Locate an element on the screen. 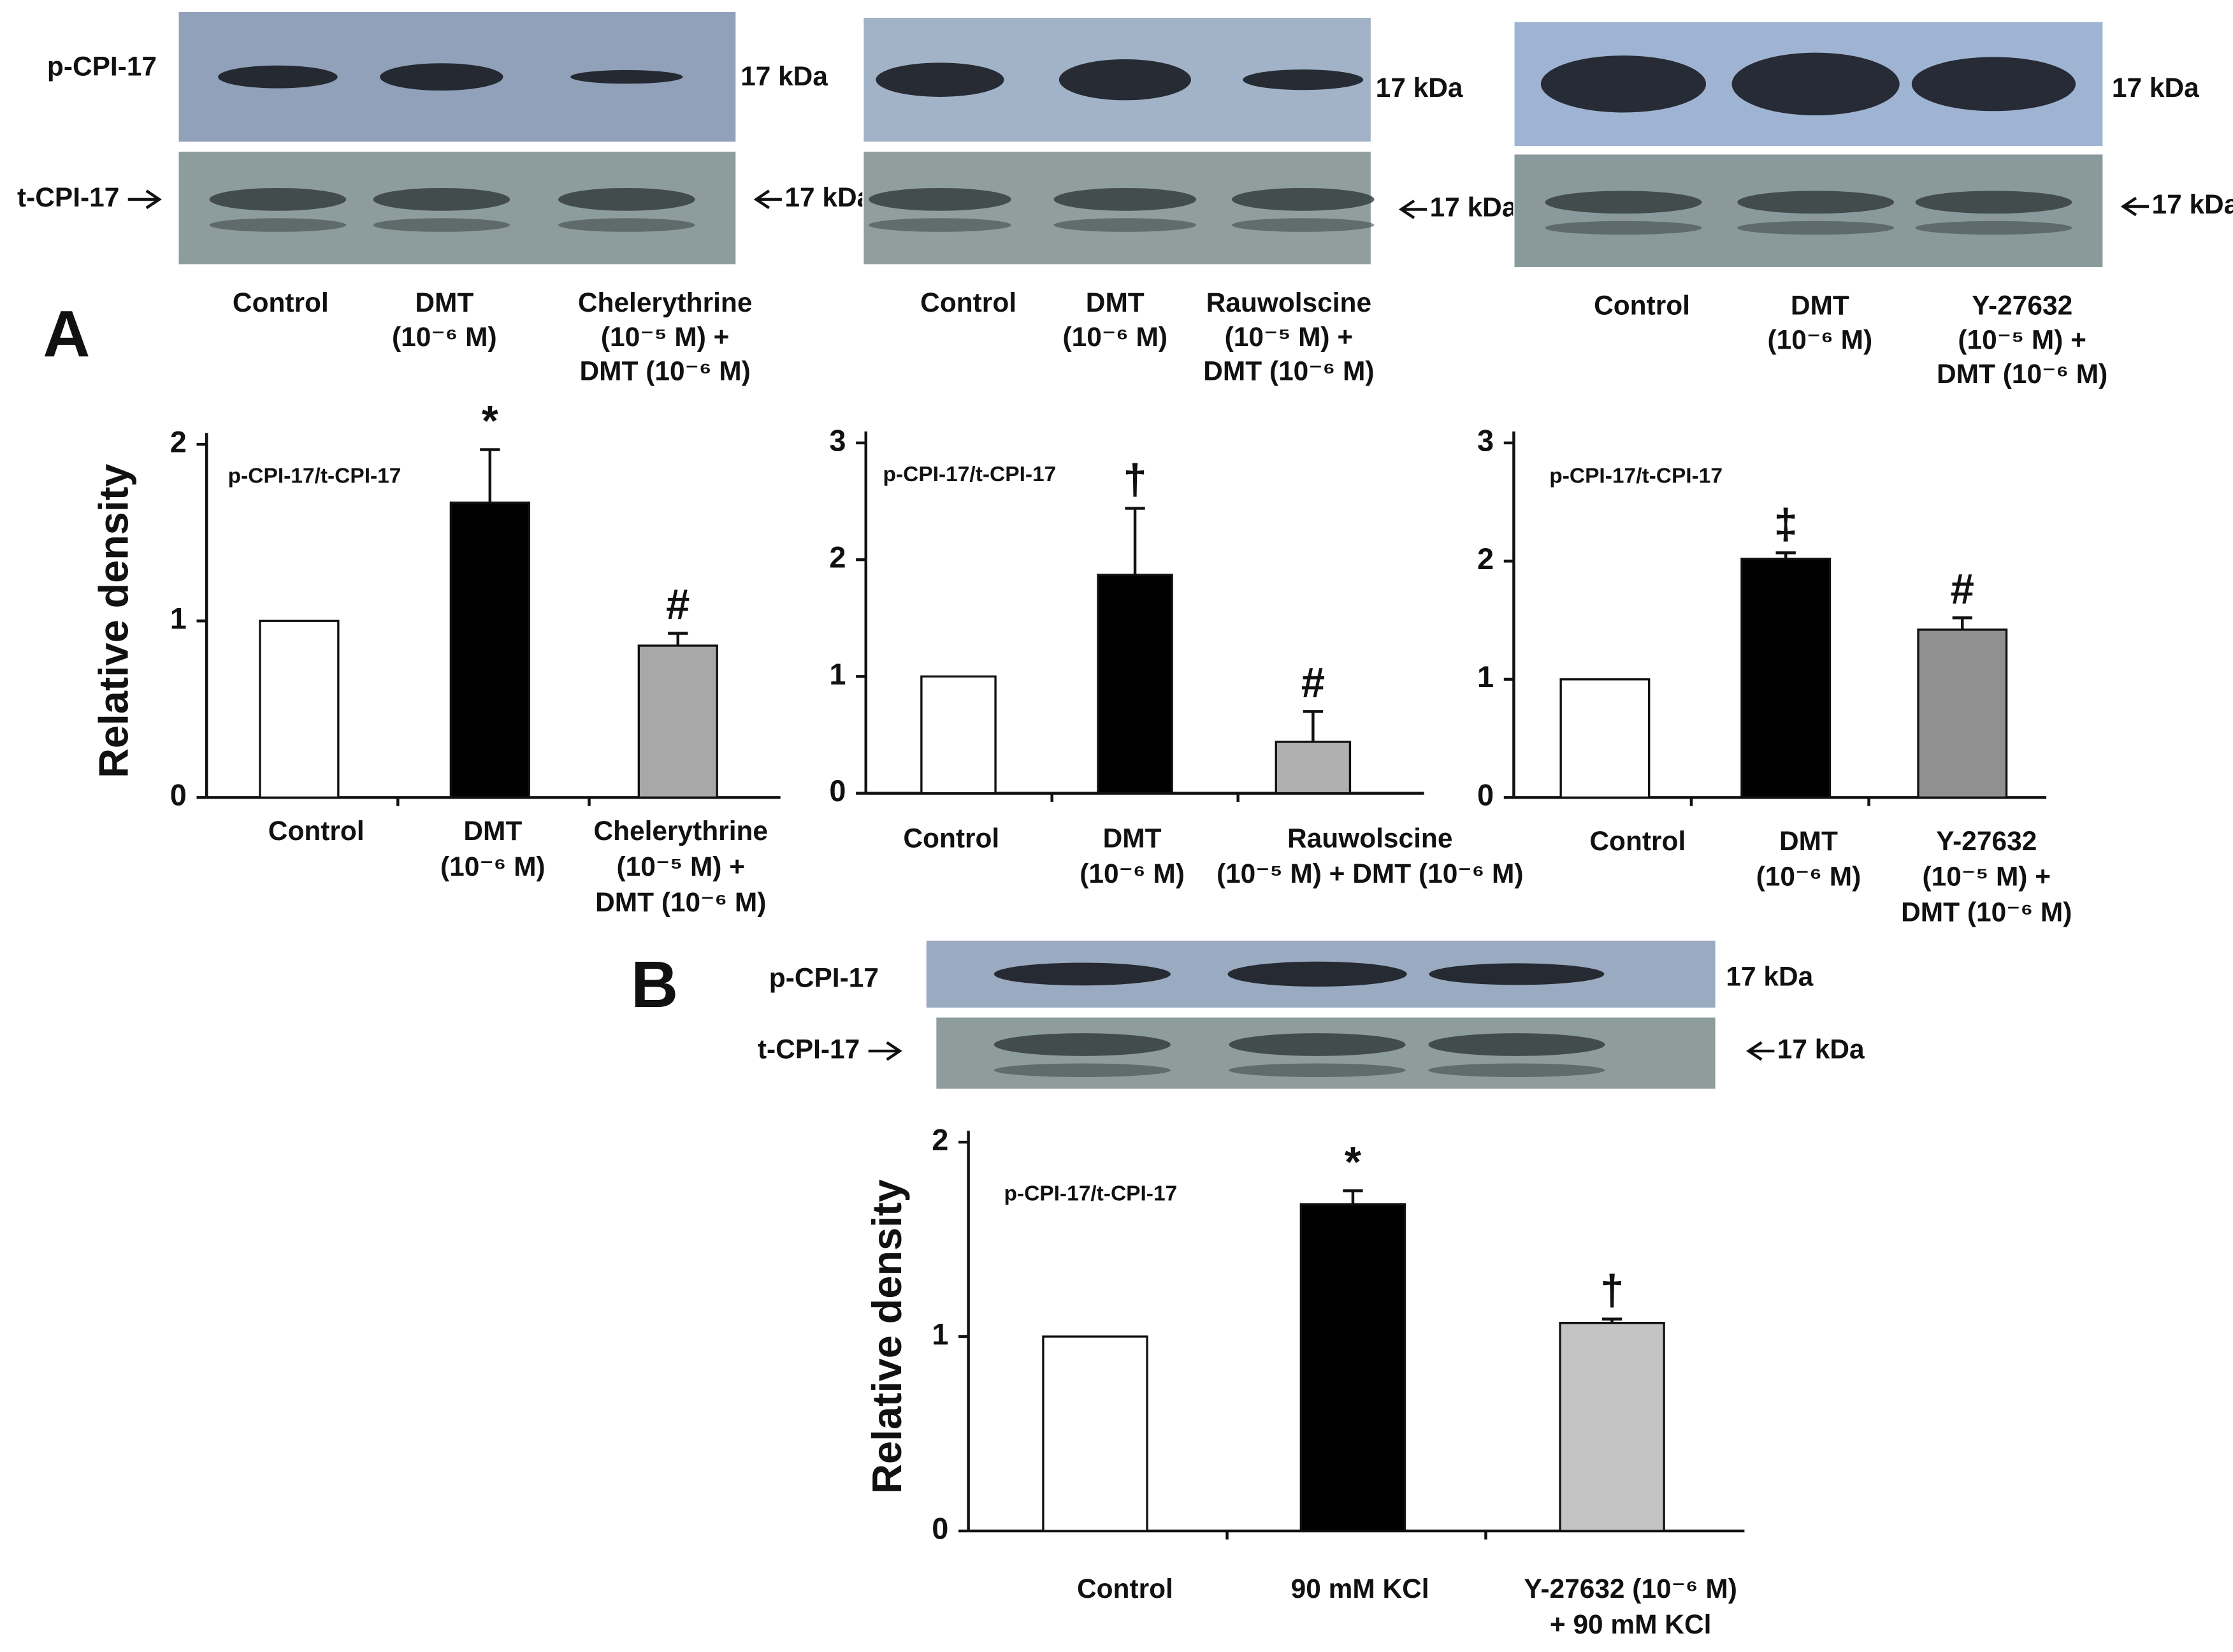 This screenshot has height=1652, width=2233. lane-label-line: Y-27632 is located at coordinates (2022, 306).